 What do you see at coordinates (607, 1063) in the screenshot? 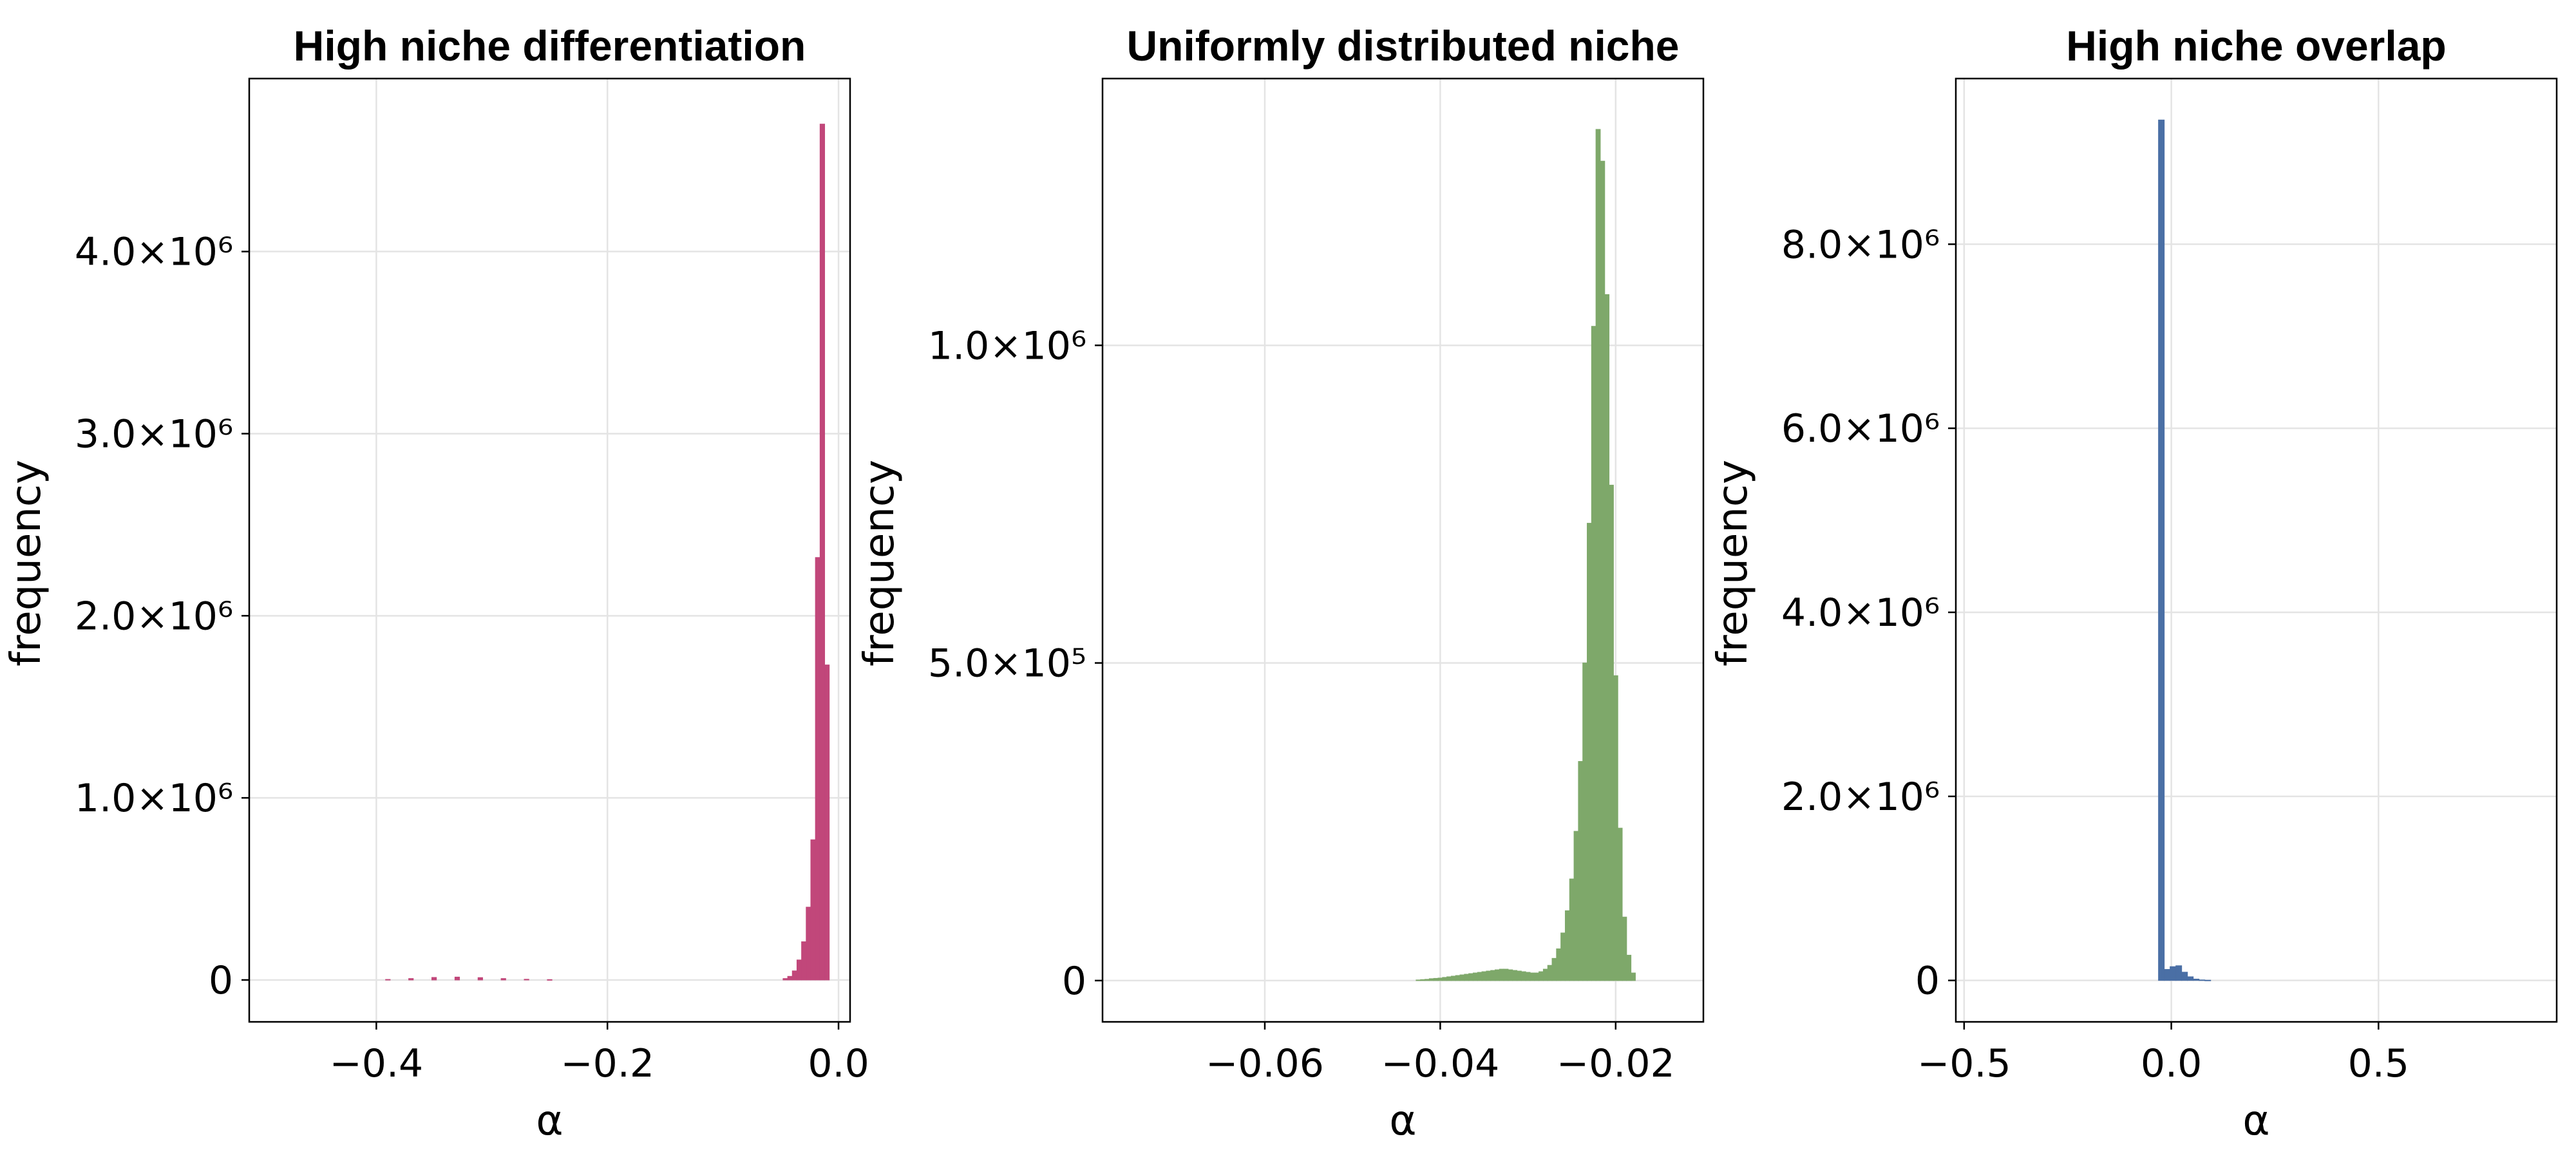
I see `x-tick-label: −0.2` at bounding box center [607, 1063].